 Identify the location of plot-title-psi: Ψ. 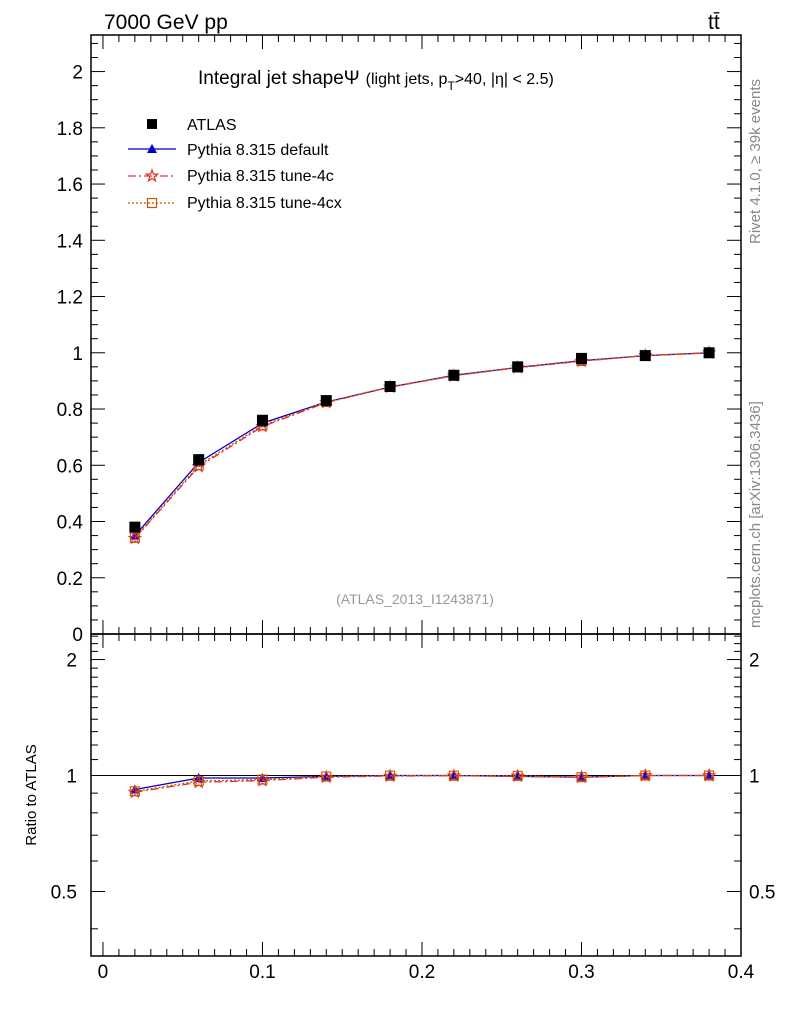
(352, 78).